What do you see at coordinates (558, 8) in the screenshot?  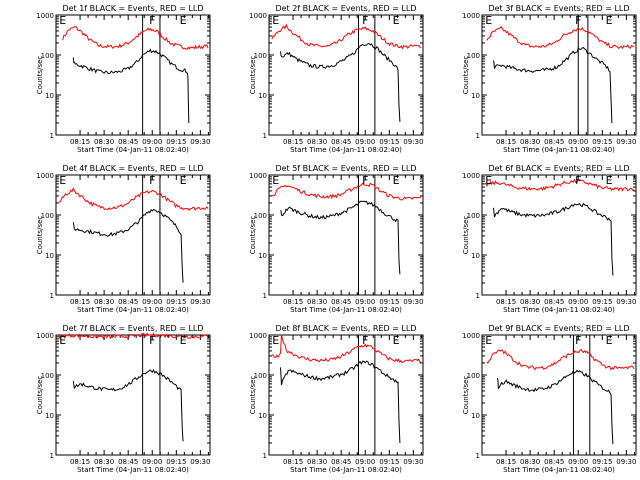 I see `plot-title: Det 3f BLACK = Events, RED = LLD` at bounding box center [558, 8].